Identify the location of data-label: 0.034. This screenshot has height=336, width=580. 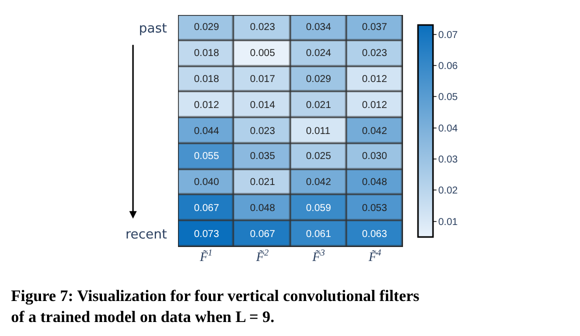
(319, 27).